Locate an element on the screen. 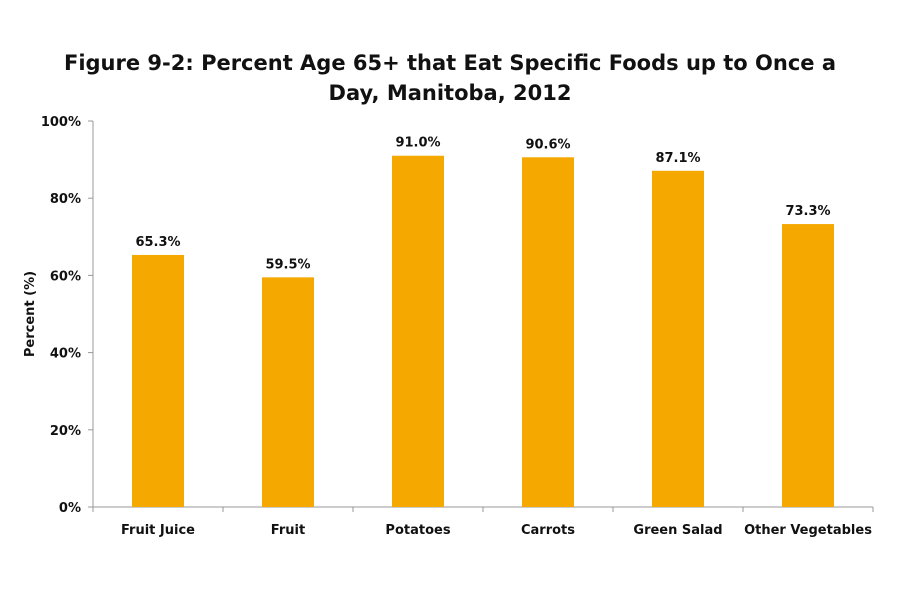 Image resolution: width=900 pixels, height=600 pixels. y-tick-label: 0% is located at coordinates (70, 508).